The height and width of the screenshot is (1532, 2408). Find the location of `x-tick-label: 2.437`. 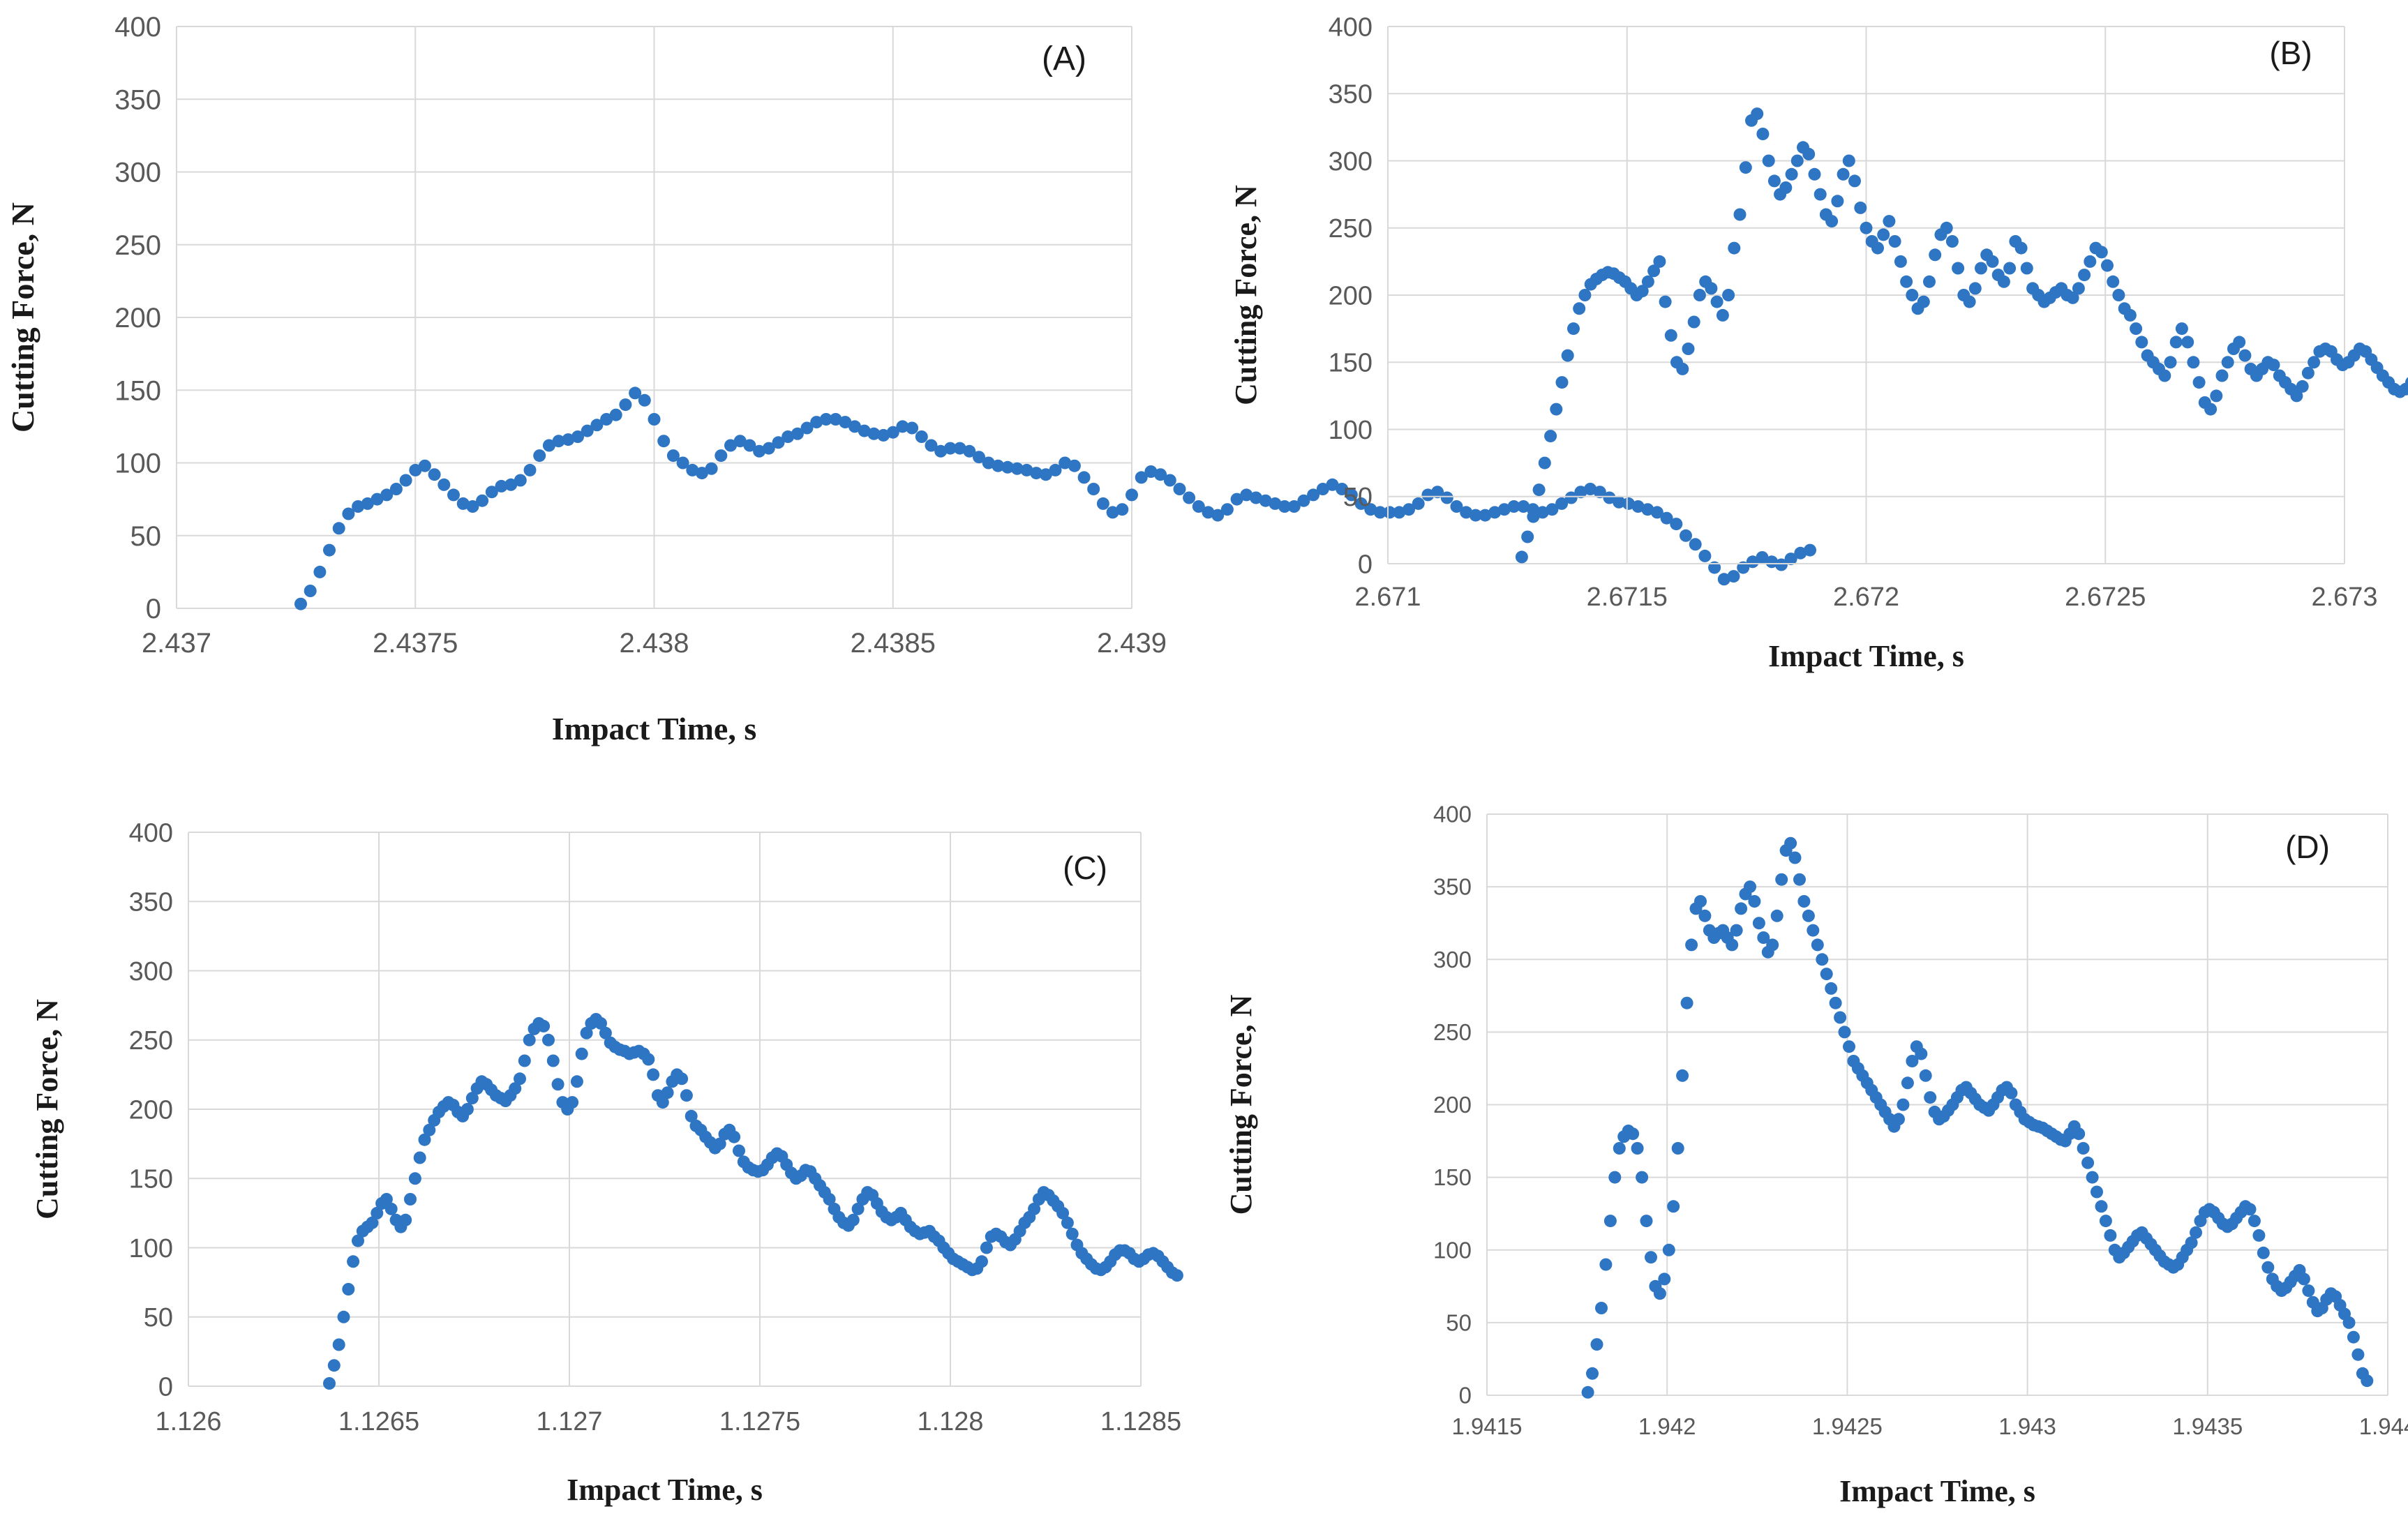

x-tick-label: 2.437 is located at coordinates (177, 643).